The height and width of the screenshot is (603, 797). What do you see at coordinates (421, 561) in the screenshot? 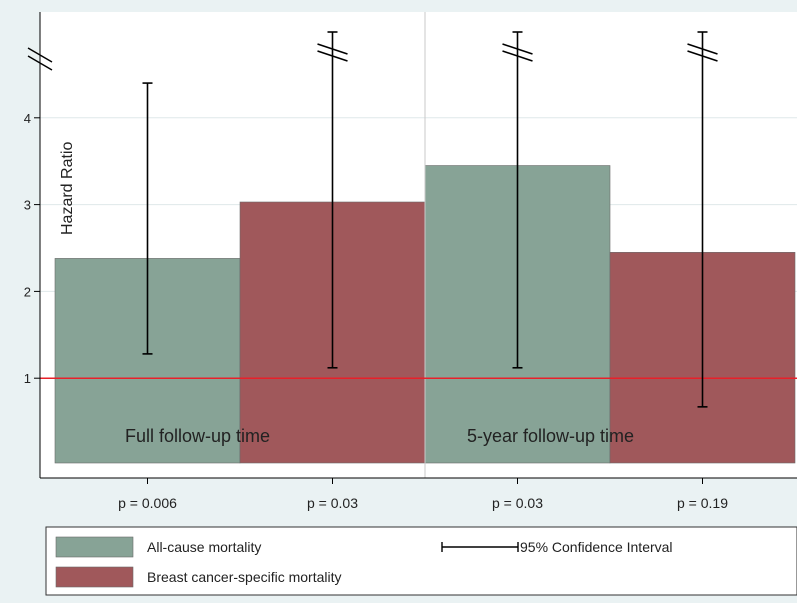
I see `legend-box` at bounding box center [421, 561].